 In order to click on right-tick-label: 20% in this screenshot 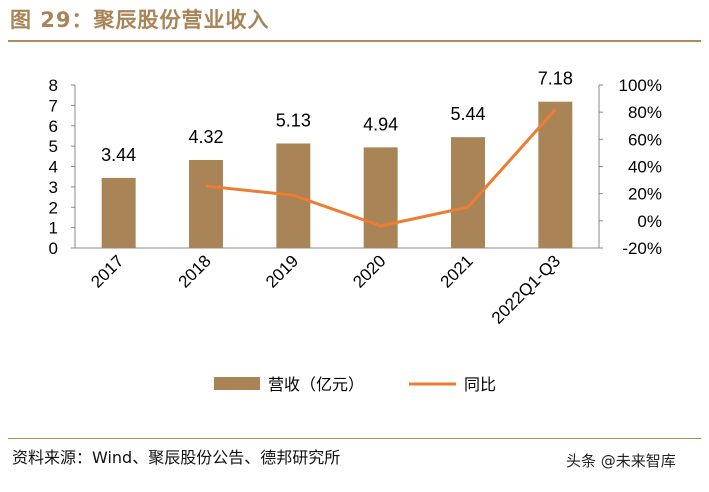, I will do `click(645, 194)`.